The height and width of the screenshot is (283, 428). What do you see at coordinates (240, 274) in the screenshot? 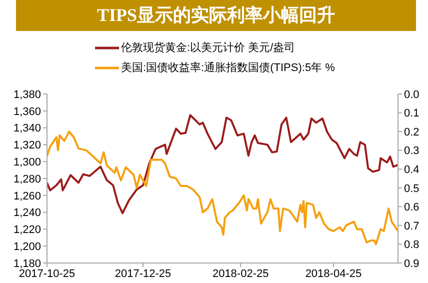
I see `x-tick-label: 2018-02-25` at bounding box center [240, 274].